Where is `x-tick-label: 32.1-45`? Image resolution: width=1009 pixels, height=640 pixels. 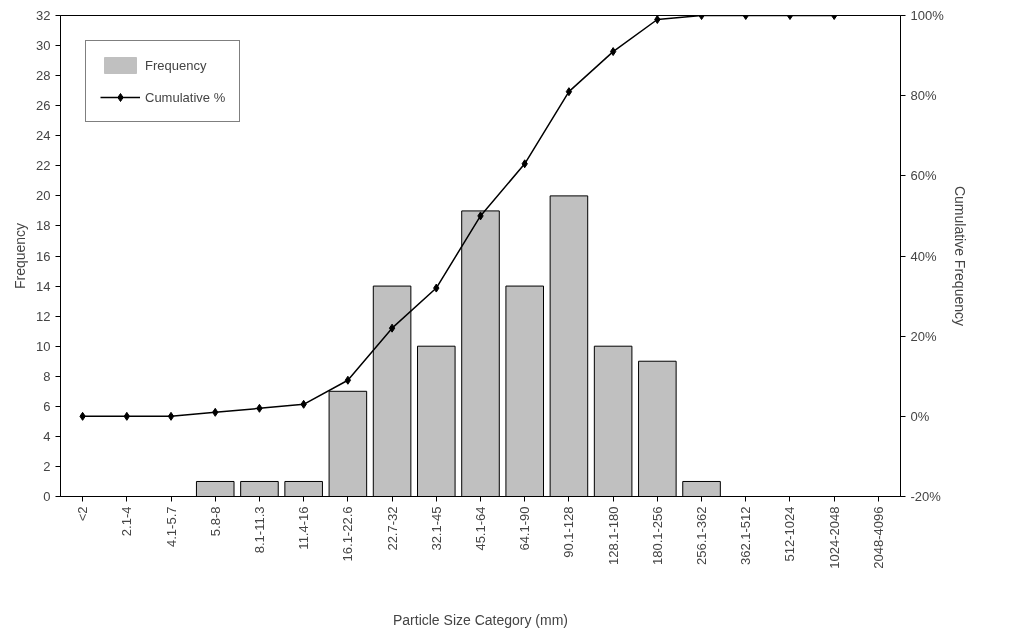 x-tick-label: 32.1-45 is located at coordinates (436, 528).